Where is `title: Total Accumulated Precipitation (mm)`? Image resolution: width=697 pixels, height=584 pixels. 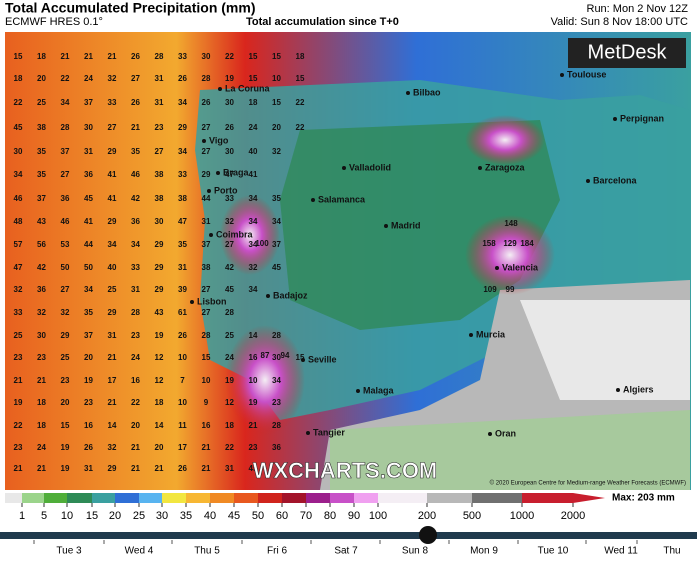
title: Total Accumulated Precipitation (mm) is located at coordinates (130, 8).